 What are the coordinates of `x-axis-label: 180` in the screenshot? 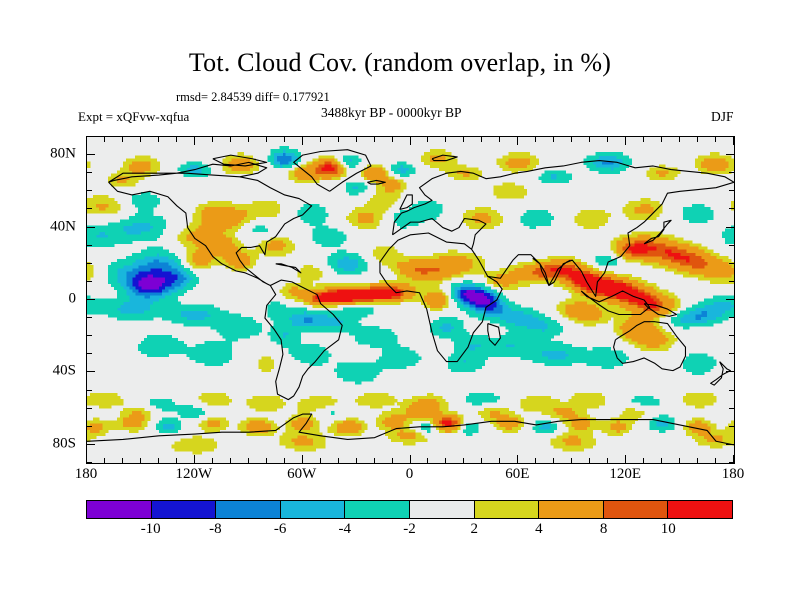 It's located at (733, 474).